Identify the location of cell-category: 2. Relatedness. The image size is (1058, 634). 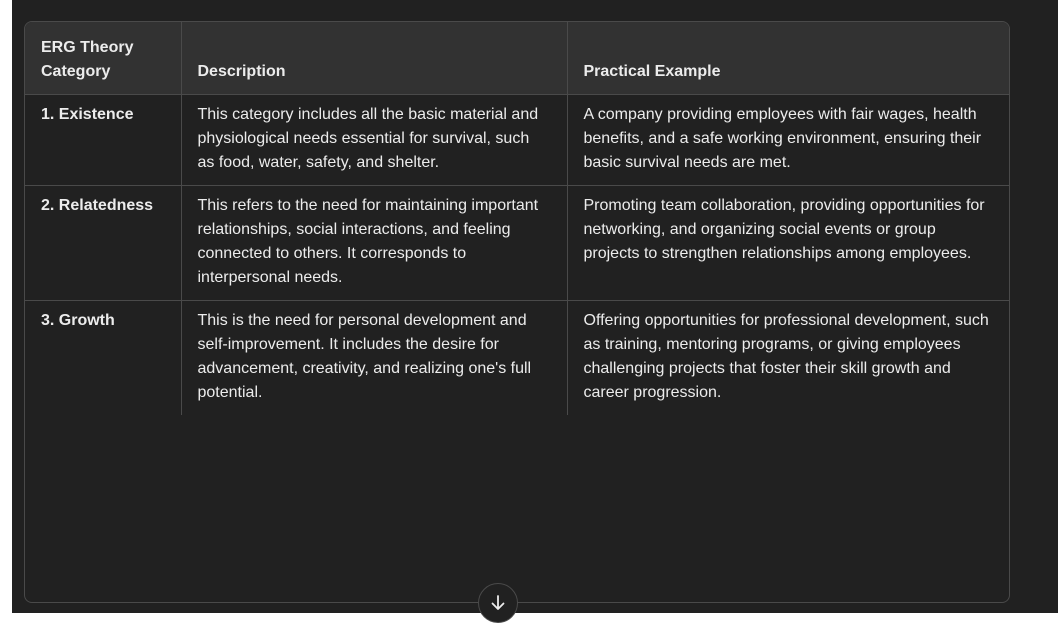
(103, 243).